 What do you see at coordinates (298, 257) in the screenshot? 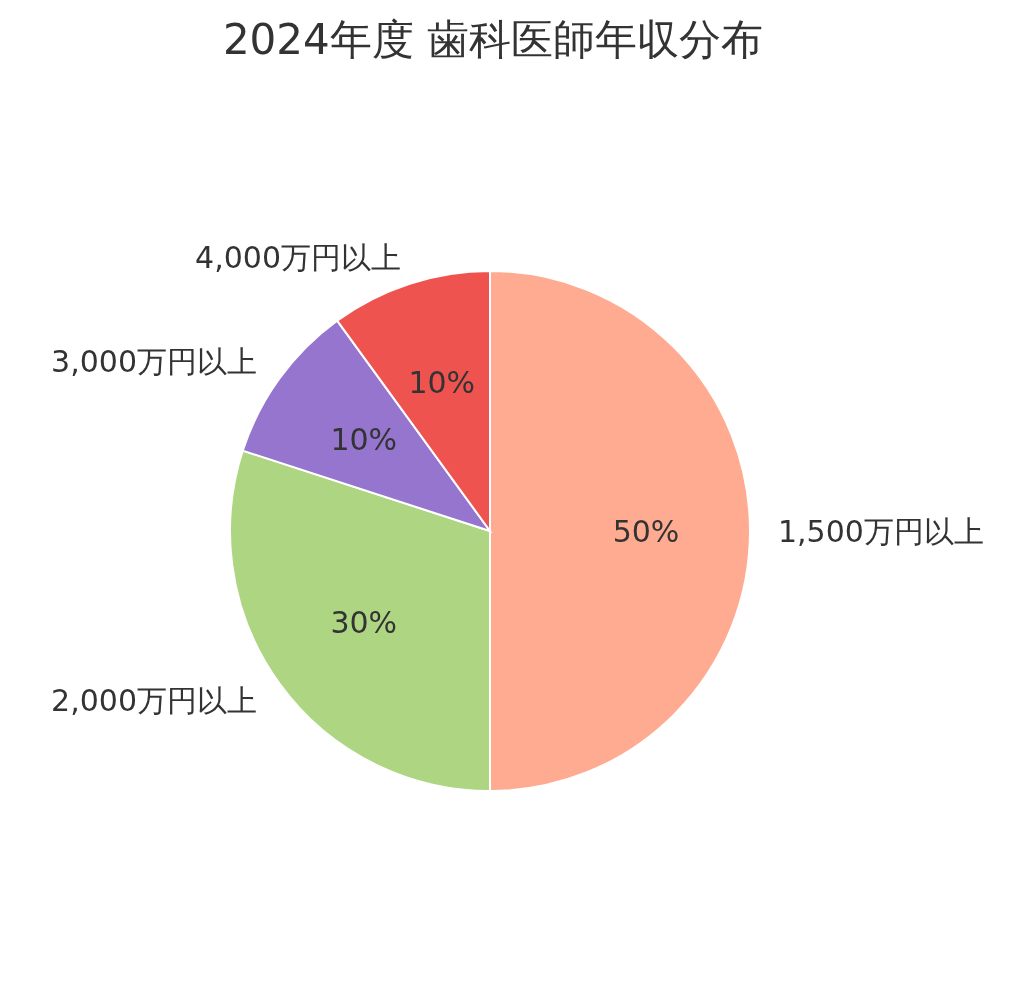
I see `slice-label: 4,000万円以上` at bounding box center [298, 257].